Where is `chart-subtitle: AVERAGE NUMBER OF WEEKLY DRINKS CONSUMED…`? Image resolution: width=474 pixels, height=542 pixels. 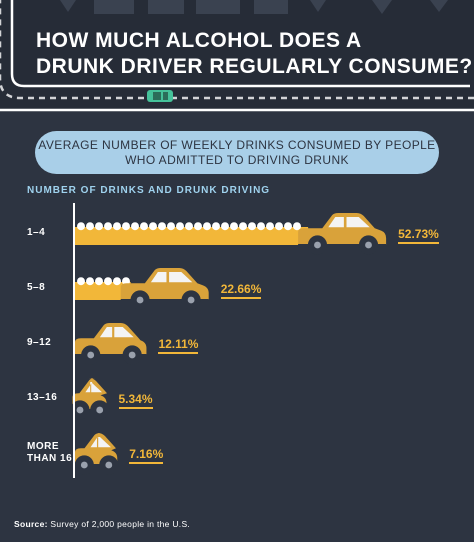
chart-subtitle: AVERAGE NUMBER OF WEEKLY DRINKS CONSUMED… is located at coordinates (237, 152).